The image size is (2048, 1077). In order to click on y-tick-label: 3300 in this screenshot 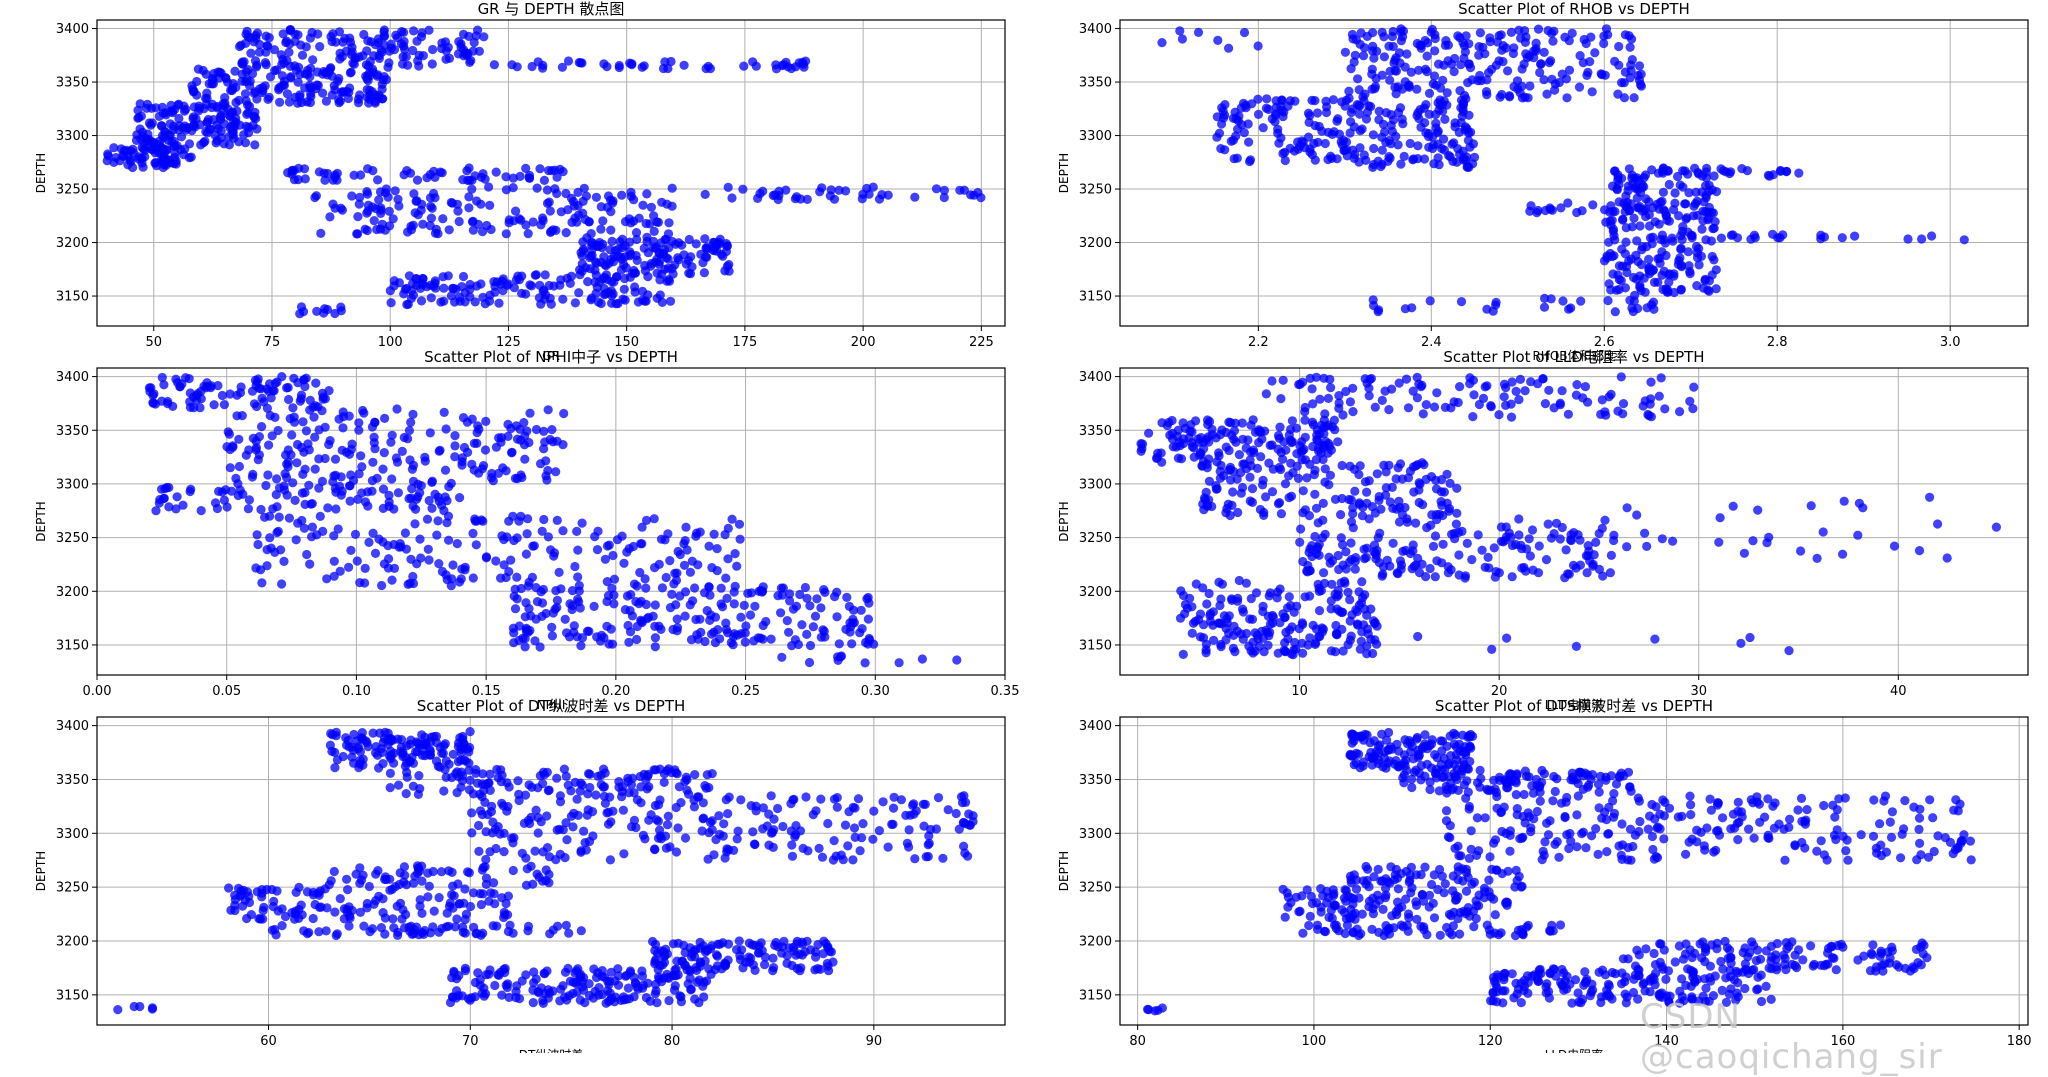, I will do `click(72, 136)`.